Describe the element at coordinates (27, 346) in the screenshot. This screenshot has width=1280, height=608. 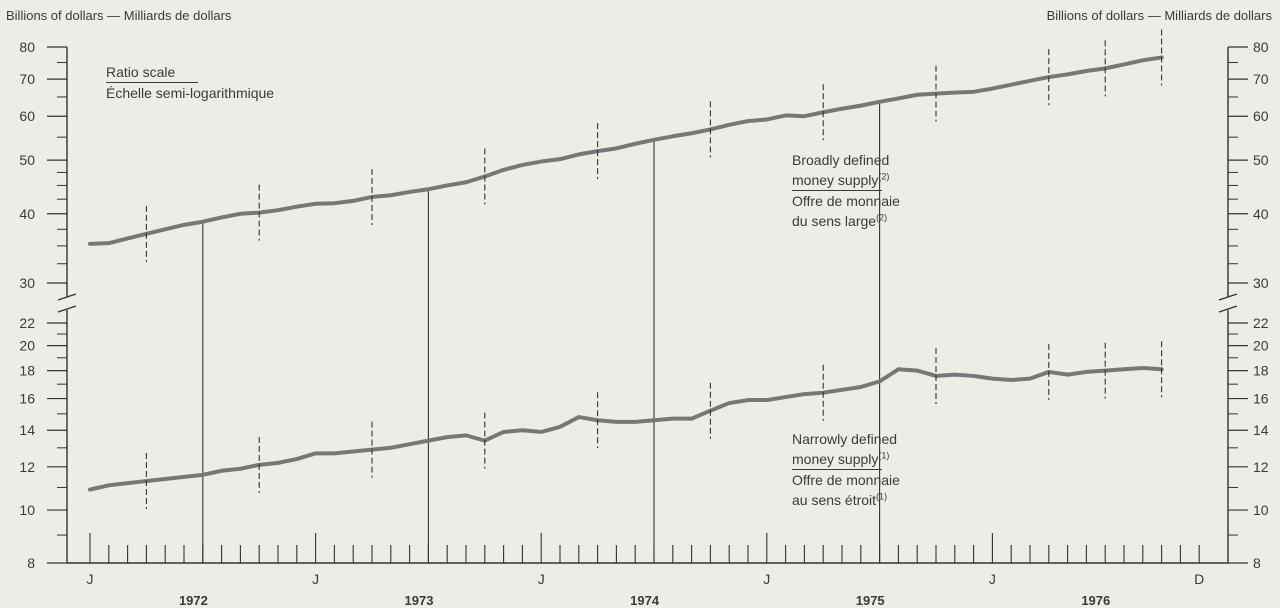
I see `y-tick-label-left: 20` at that location.